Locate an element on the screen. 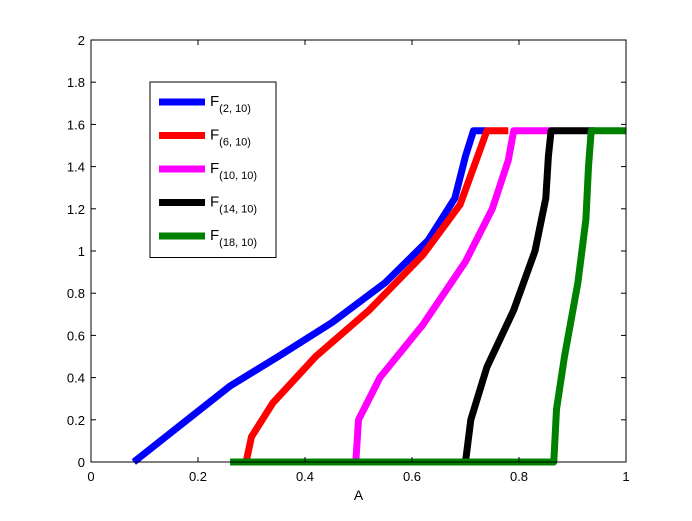  y-tick-label: 0 is located at coordinates (81, 462).